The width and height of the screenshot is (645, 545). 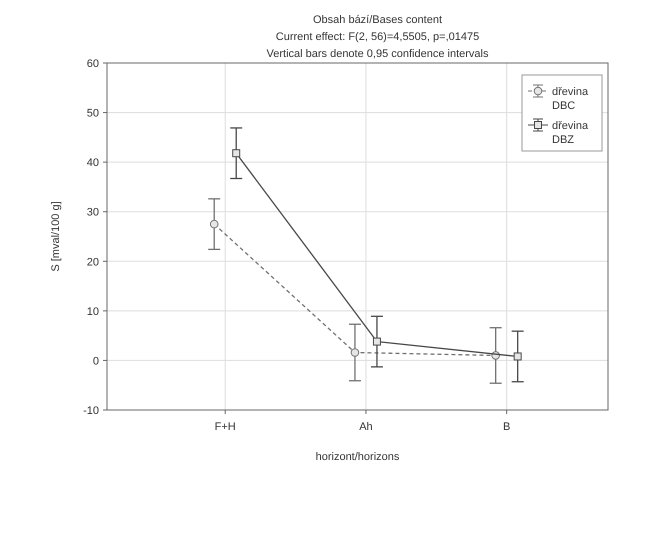 What do you see at coordinates (92, 312) in the screenshot?
I see `y-tick-label: 10` at bounding box center [92, 312].